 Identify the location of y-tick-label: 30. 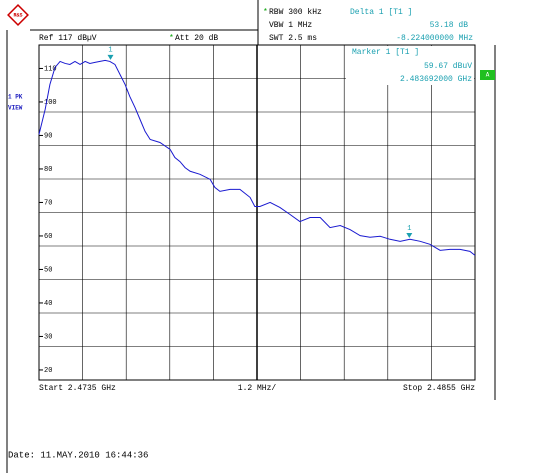
(48, 337).